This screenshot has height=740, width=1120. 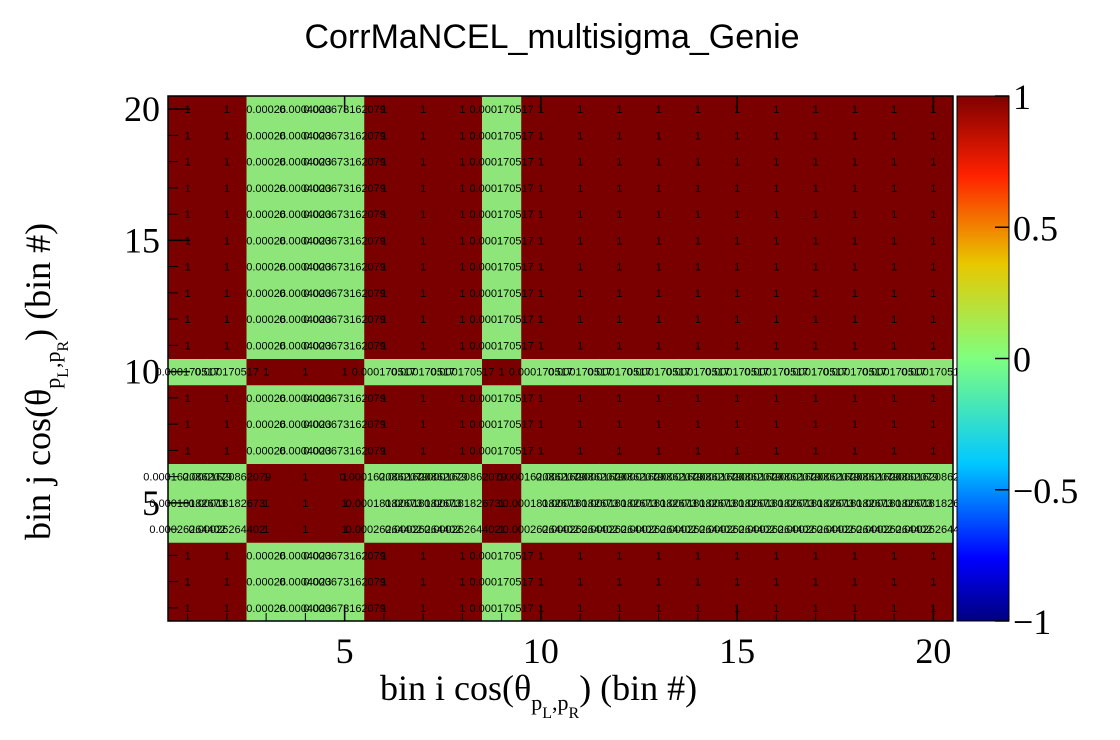 What do you see at coordinates (151, 503) in the screenshot?
I see `y-tick-label: 5` at bounding box center [151, 503].